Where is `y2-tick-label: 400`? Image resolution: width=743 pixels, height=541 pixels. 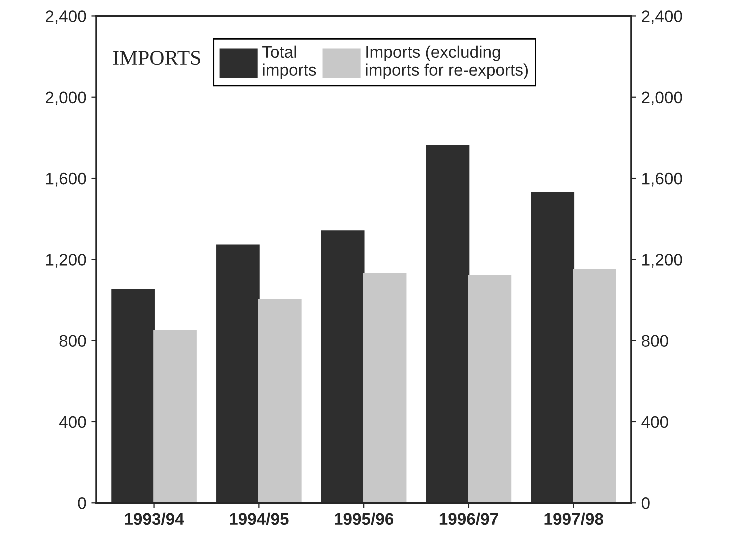 y2-tick-label: 400 is located at coordinates (655, 422).